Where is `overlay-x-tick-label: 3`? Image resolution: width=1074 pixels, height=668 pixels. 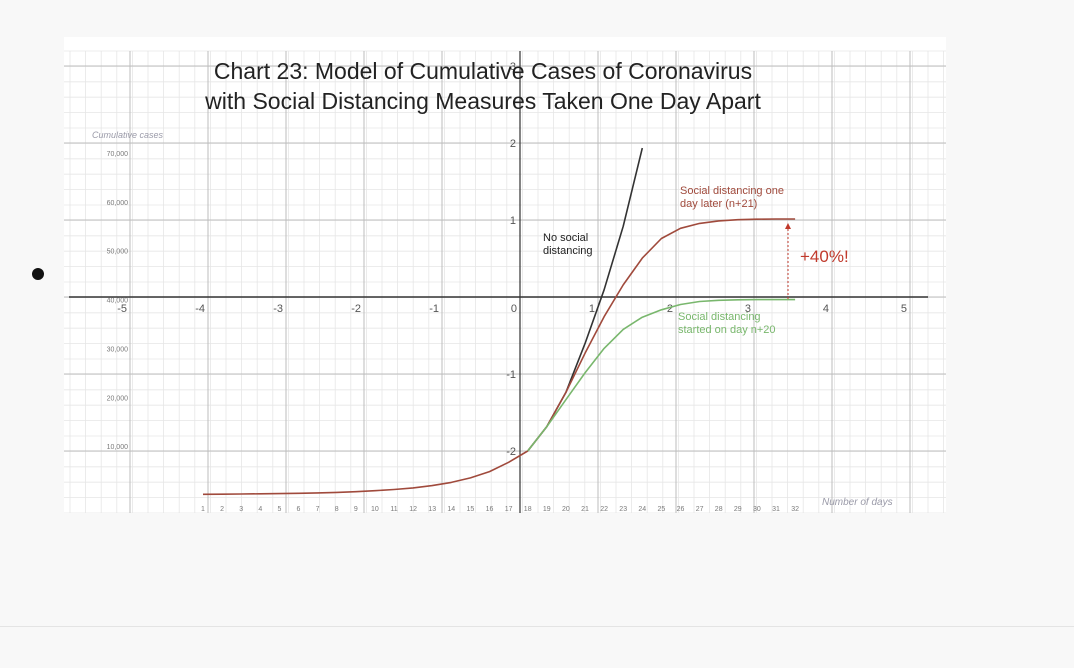 overlay-x-tick-label: 3 is located at coordinates (748, 309).